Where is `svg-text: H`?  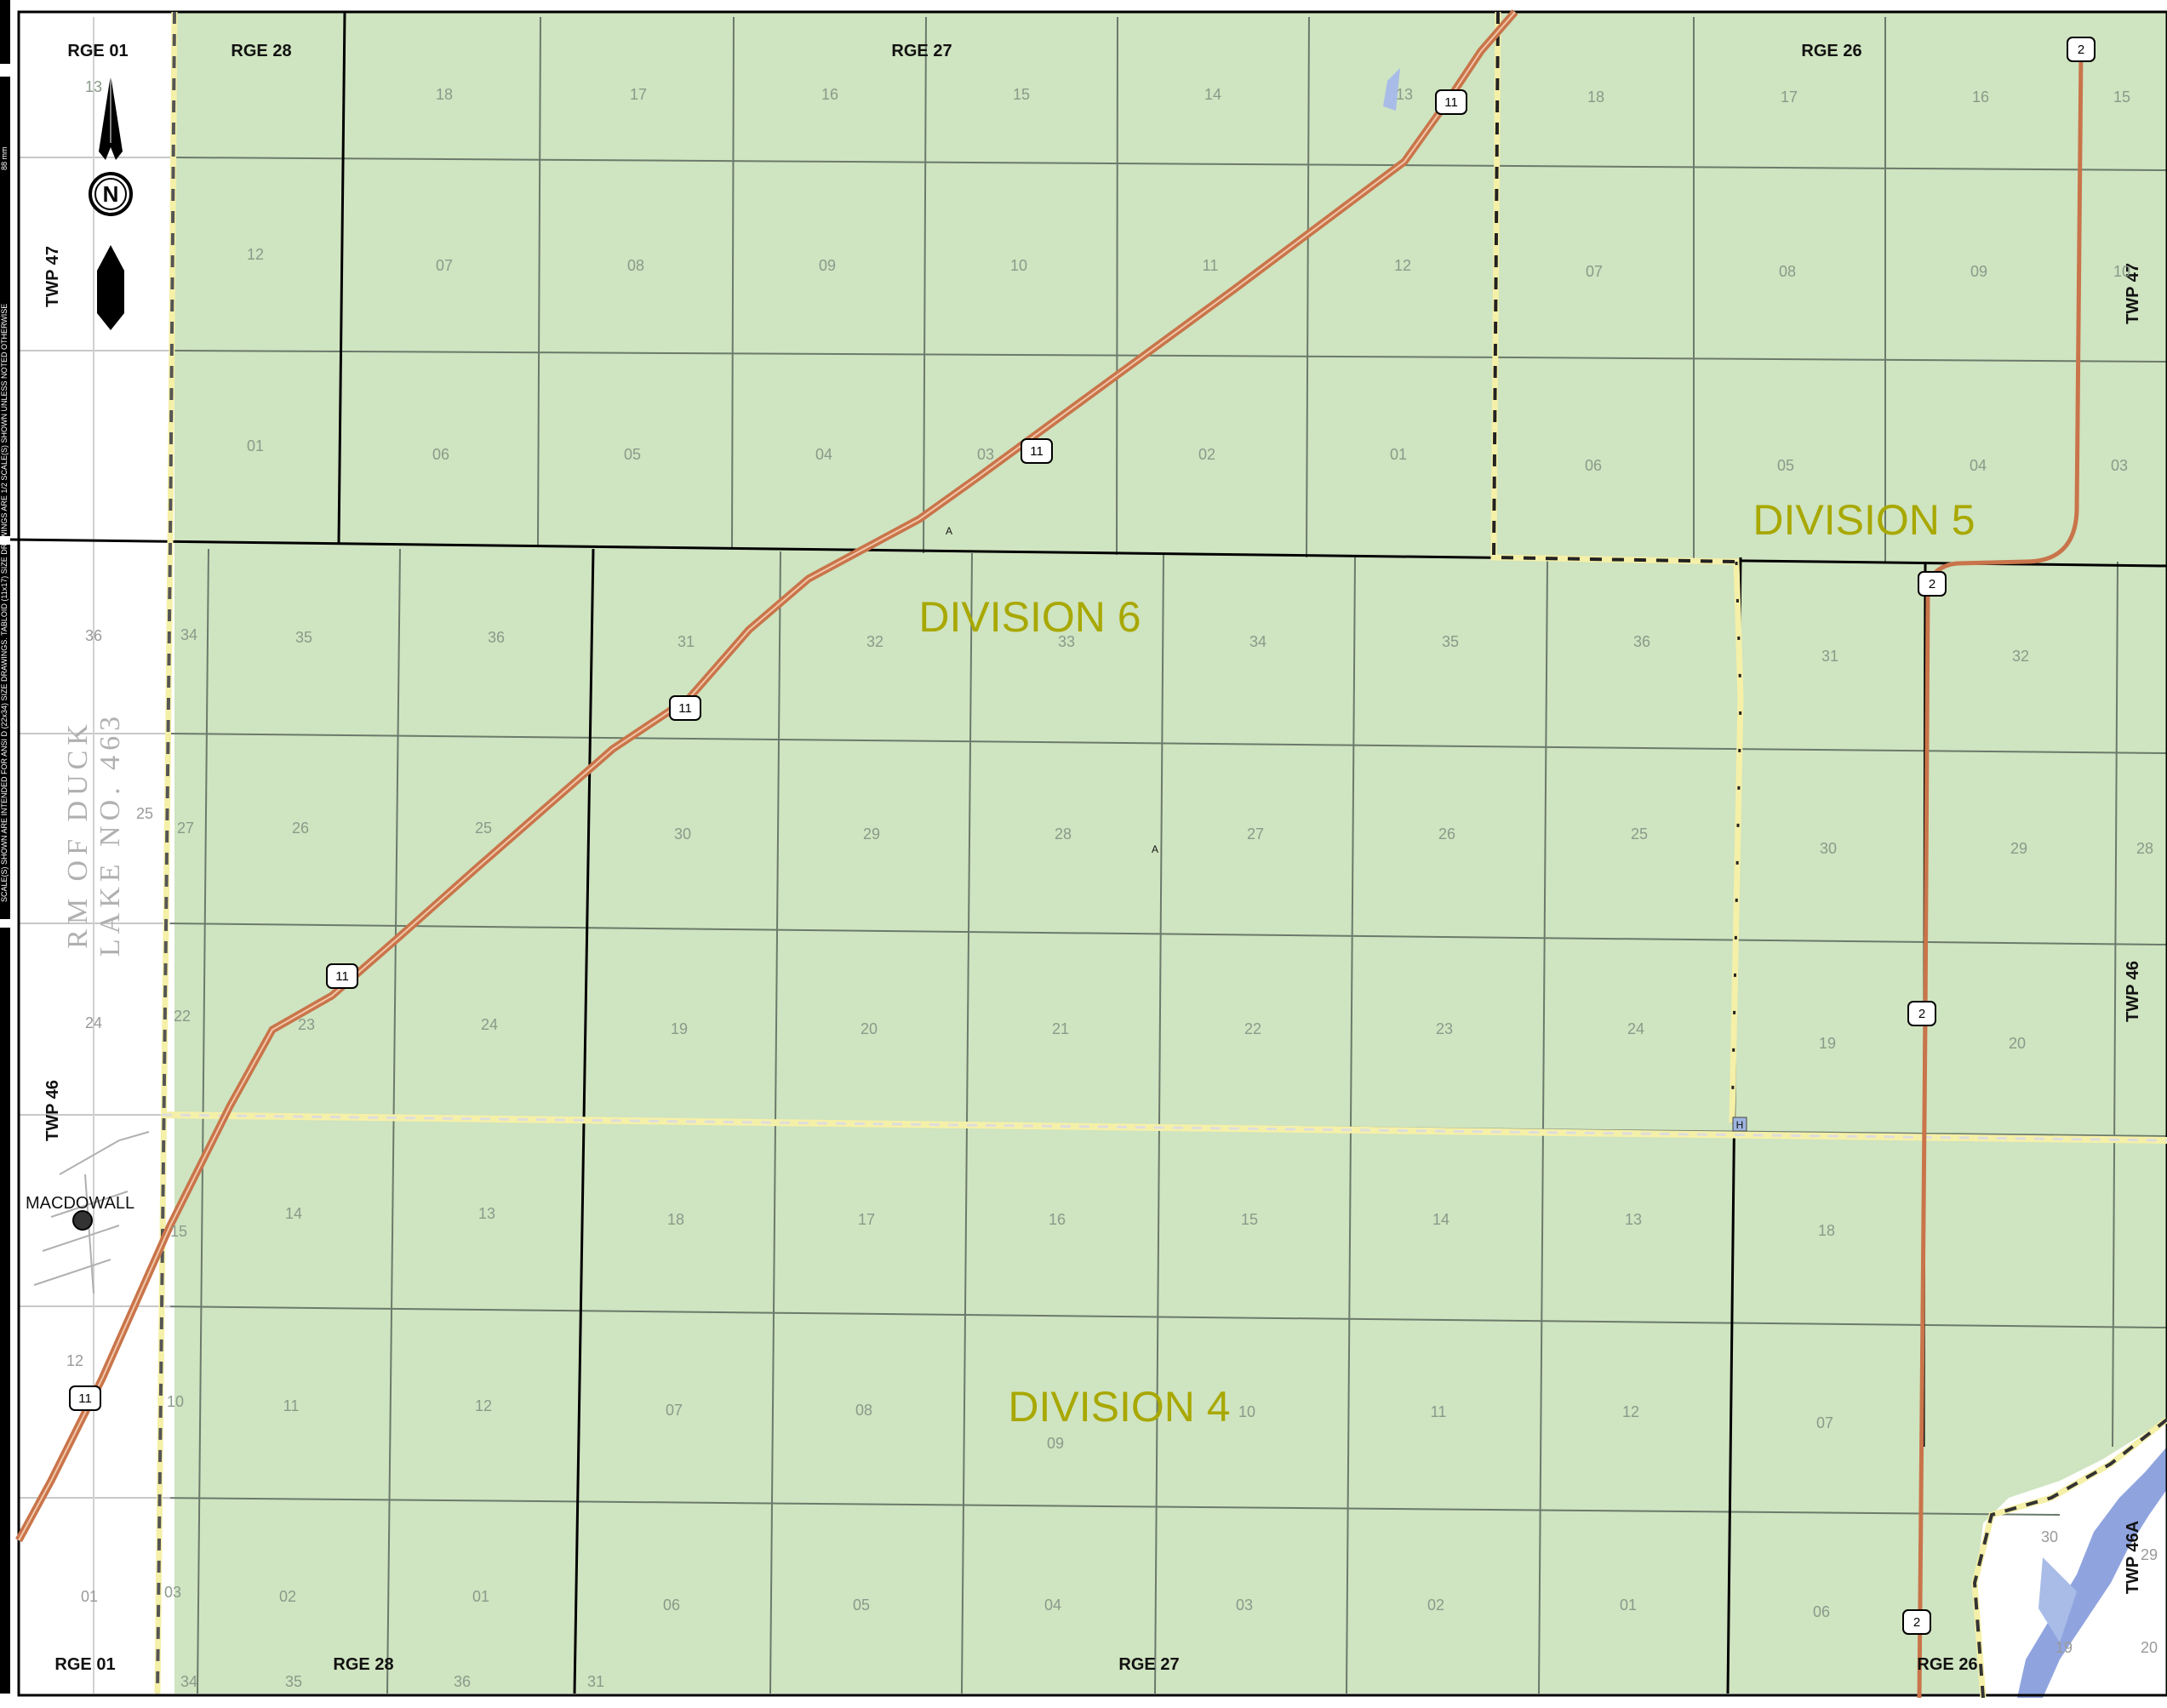 svg-text: H is located at coordinates (1740, 1125).